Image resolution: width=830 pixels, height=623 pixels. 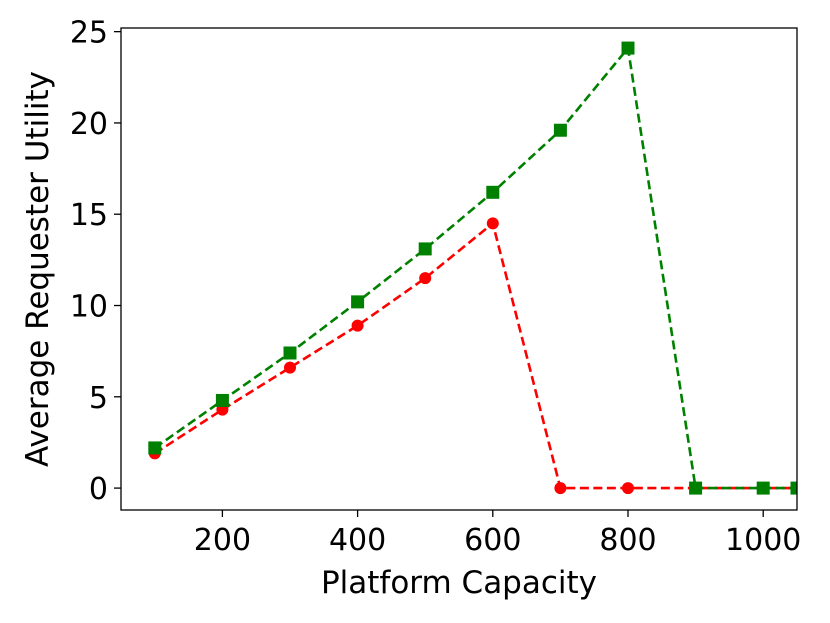 What do you see at coordinates (89, 124) in the screenshot?
I see `y-tick-label-4: 20` at bounding box center [89, 124].